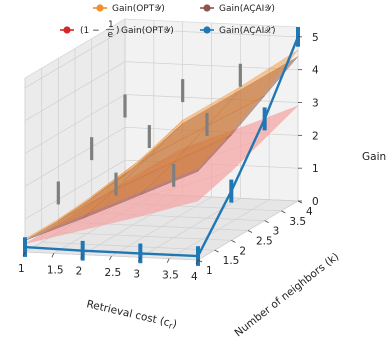  I want to click on y-tick-label: 3, so click(276, 232).